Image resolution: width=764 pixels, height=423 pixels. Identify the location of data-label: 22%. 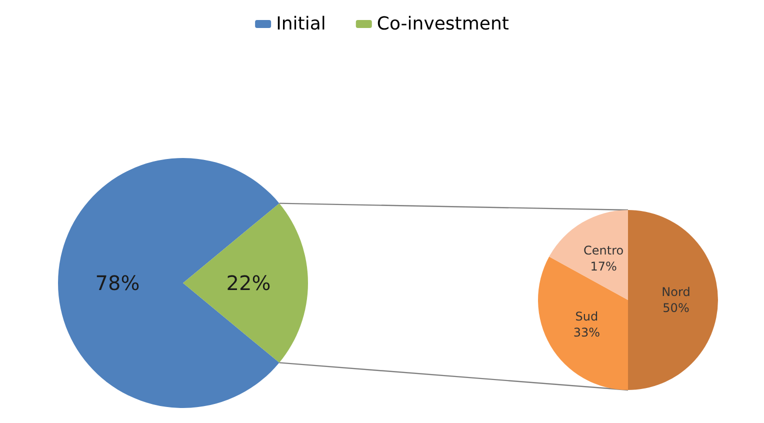
(248, 283).